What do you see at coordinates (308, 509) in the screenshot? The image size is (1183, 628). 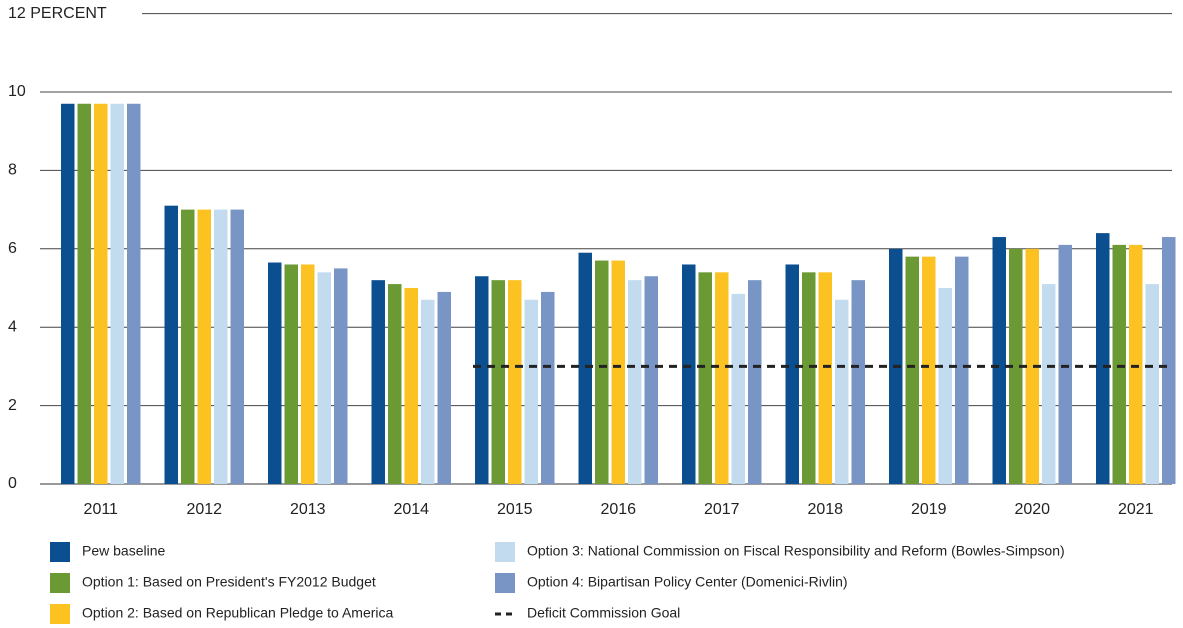 I see `x-tick-label: 2013` at bounding box center [308, 509].